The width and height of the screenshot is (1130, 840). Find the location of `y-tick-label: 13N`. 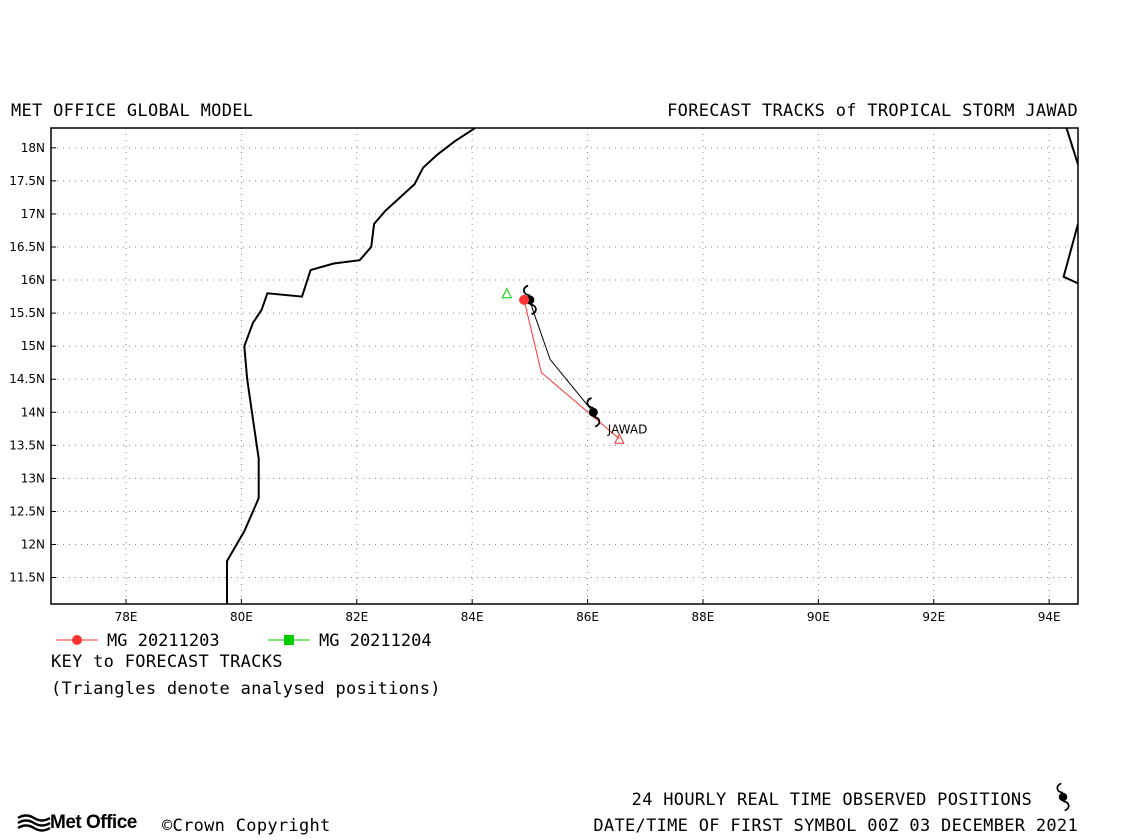

y-tick-label: 13N is located at coordinates (33, 478).